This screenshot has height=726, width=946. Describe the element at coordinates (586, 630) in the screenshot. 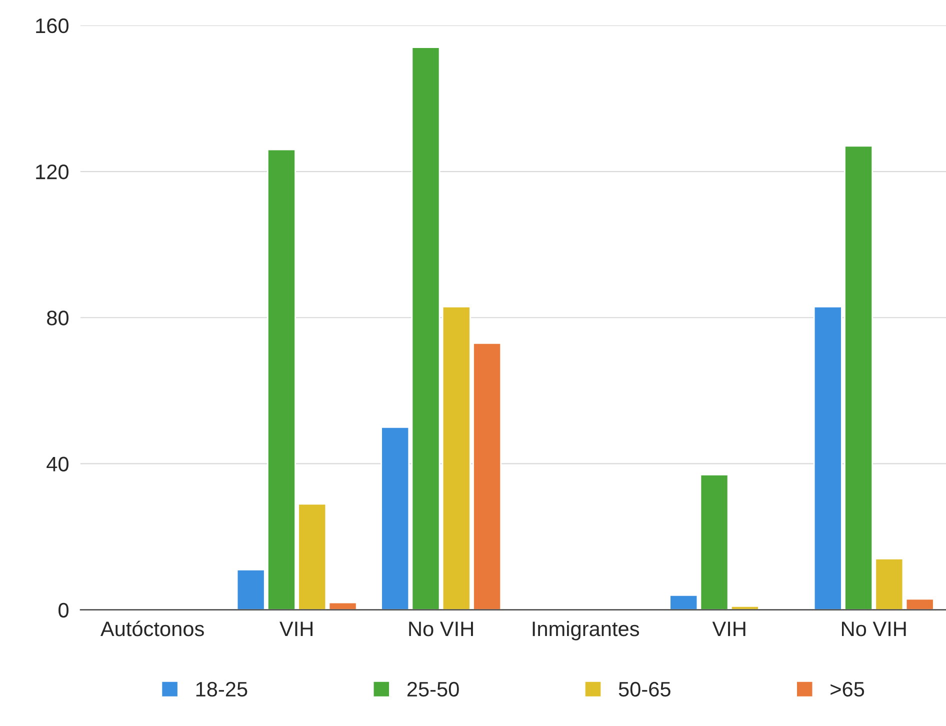

I see `x-tick-label: Inmigrantes` at that location.